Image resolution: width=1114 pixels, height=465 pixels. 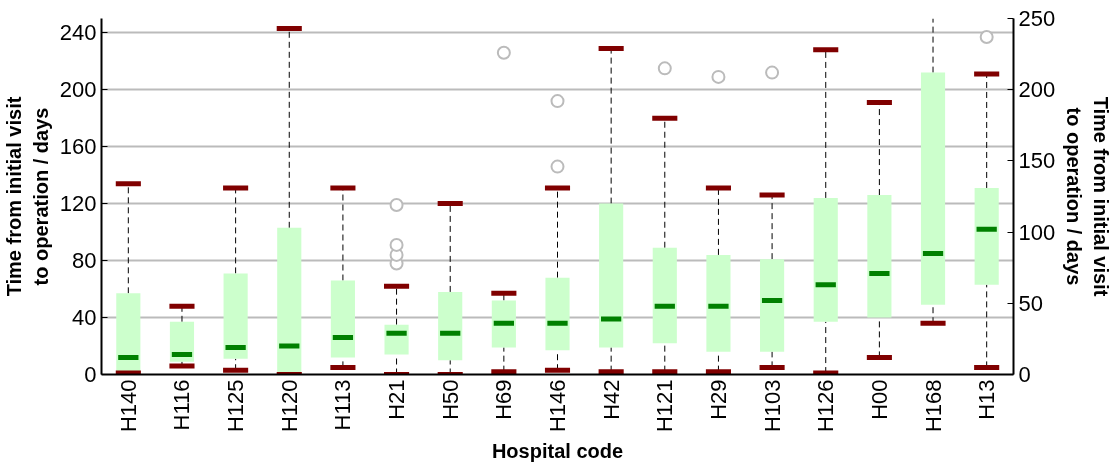 What do you see at coordinates (343, 405) in the screenshot?
I see `x-tick-label: H113` at bounding box center [343, 405].